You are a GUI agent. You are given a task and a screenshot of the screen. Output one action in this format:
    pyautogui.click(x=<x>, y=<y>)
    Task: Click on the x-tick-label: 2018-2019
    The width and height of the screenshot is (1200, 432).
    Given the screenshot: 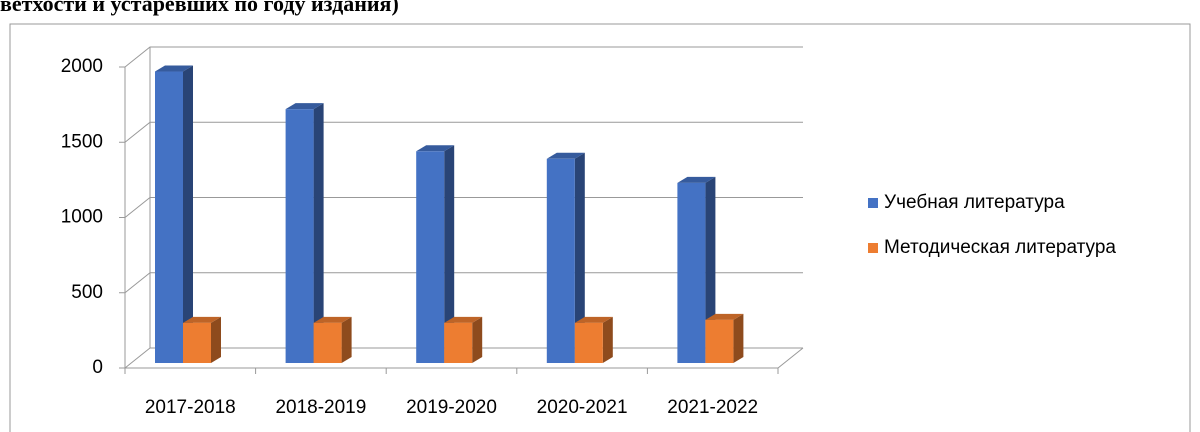 What is the action you would take?
    pyautogui.click(x=320, y=407)
    